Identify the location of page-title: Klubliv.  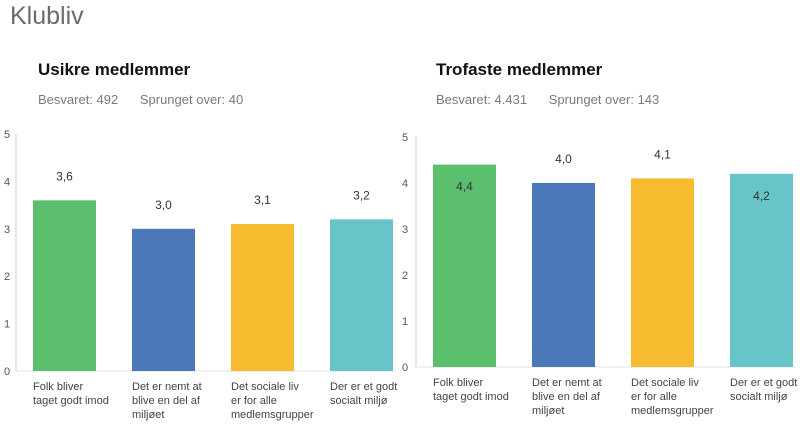
(47, 16).